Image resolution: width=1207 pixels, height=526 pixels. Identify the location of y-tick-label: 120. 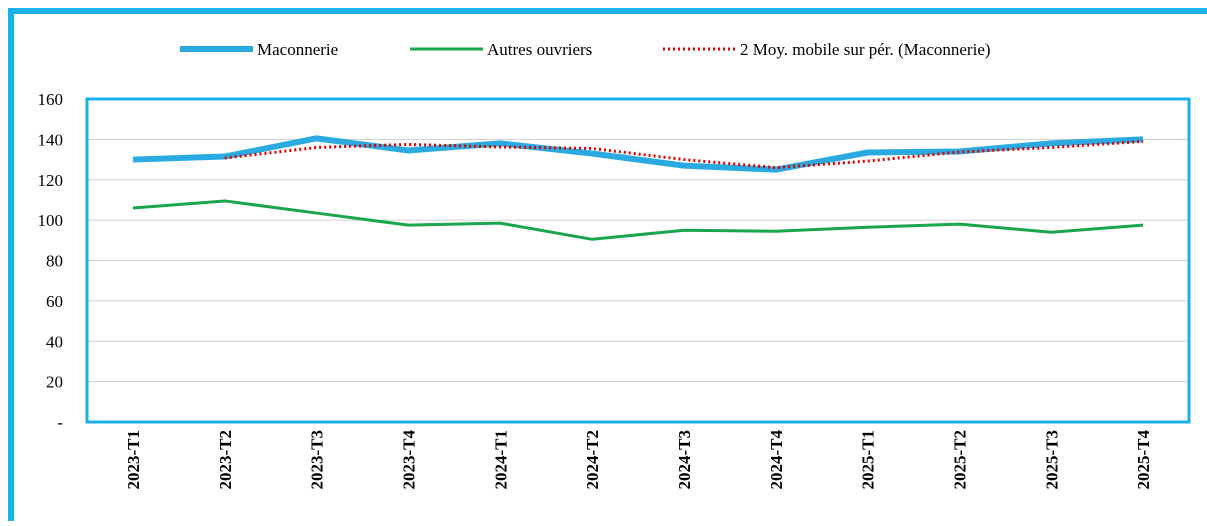
(51, 180).